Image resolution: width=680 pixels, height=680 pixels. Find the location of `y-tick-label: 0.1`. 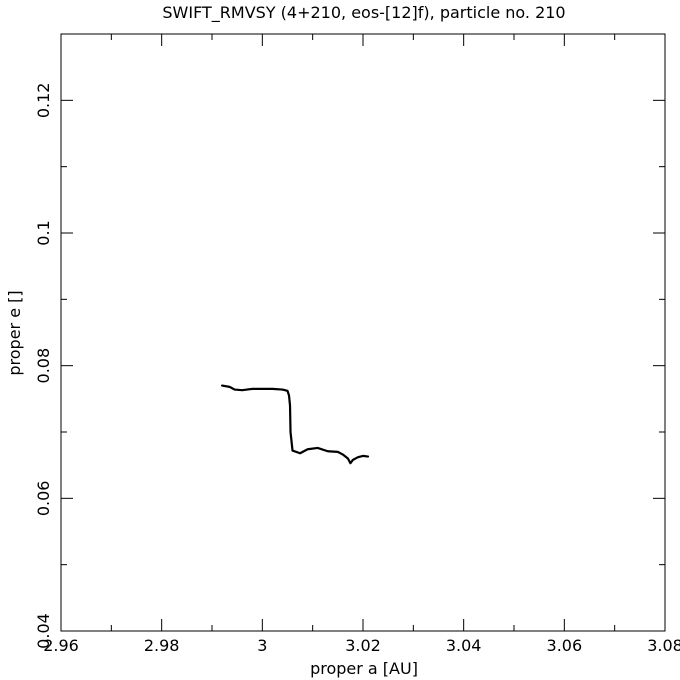

y-tick-label: 0.1 is located at coordinates (43, 232).